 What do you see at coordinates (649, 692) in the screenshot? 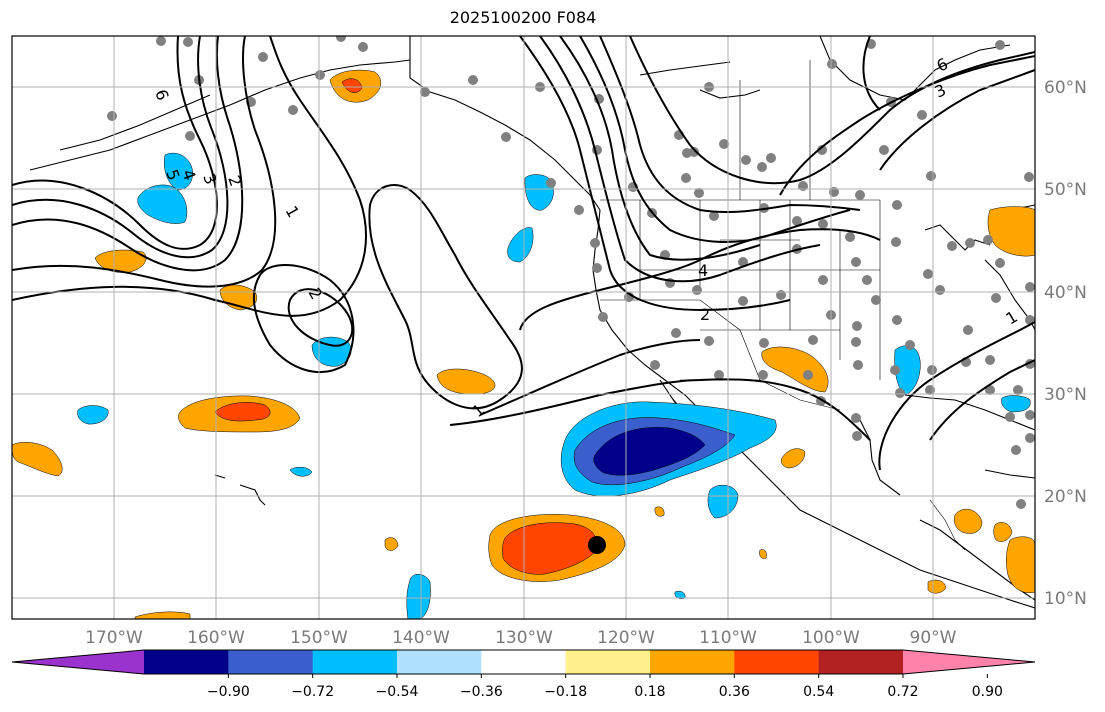
I see `colorbar-tick-label: 0.18` at bounding box center [649, 692].